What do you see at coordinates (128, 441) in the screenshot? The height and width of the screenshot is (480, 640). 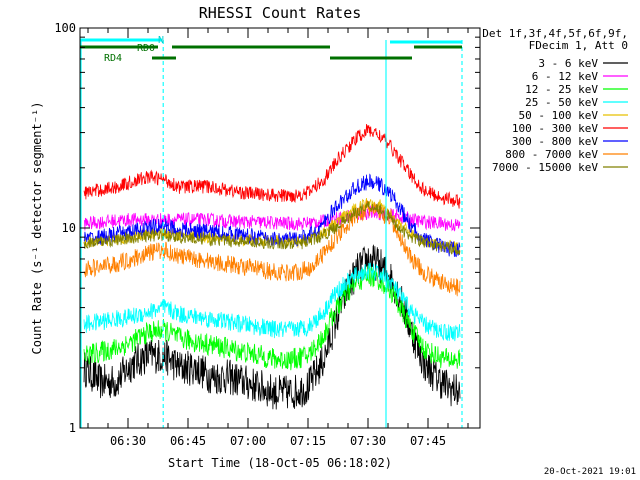 I see `x-tick-label: 06:30` at bounding box center [128, 441].